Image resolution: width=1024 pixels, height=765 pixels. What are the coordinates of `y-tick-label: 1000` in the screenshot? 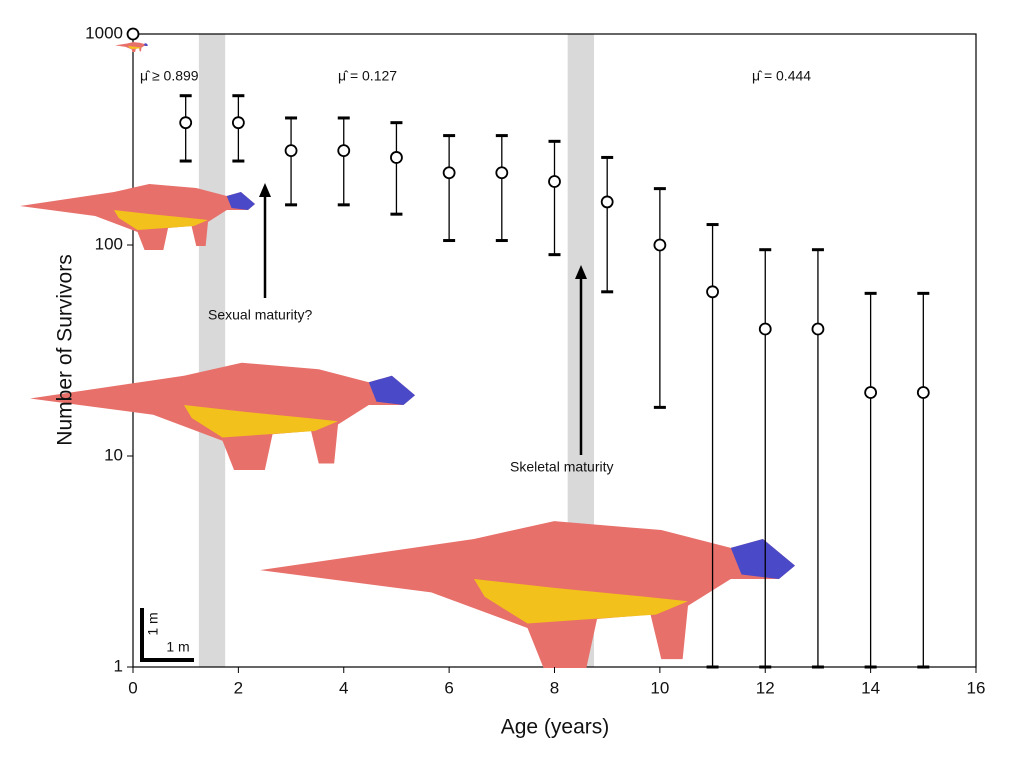 It's located at (104, 32).